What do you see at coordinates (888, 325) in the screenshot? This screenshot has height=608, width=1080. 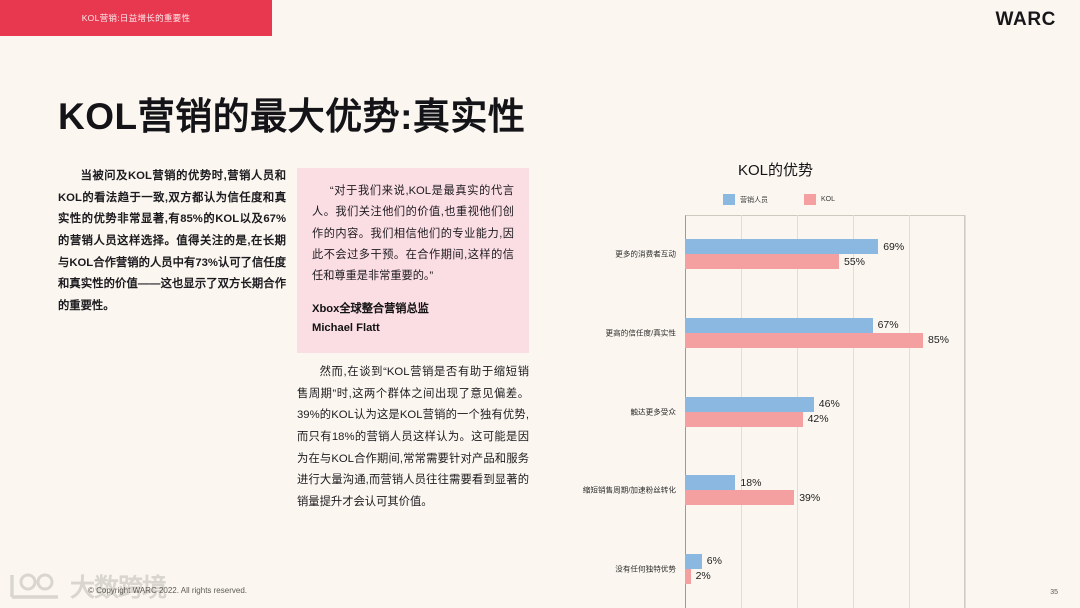 I see `chart-bar-value: 67%` at bounding box center [888, 325].